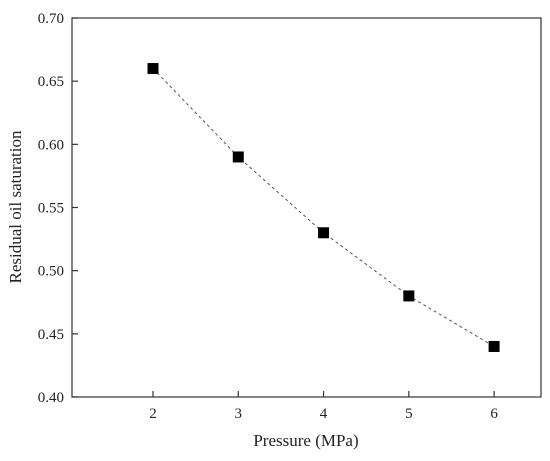 The image size is (550, 461). I want to click on y-tick-label: 0.45, so click(51, 335).